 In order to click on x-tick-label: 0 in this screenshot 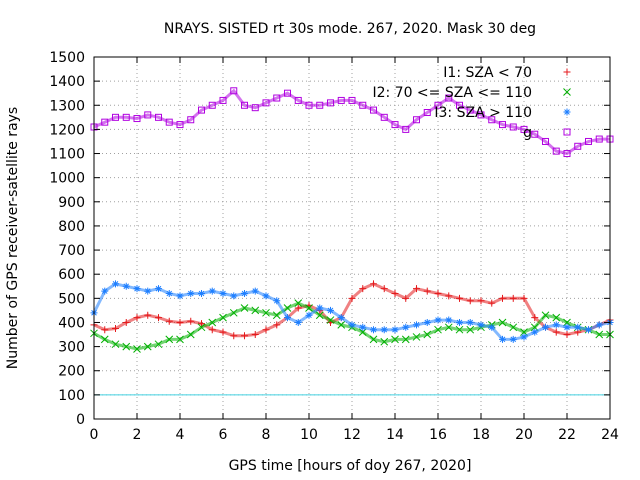, I will do `click(94, 435)`.